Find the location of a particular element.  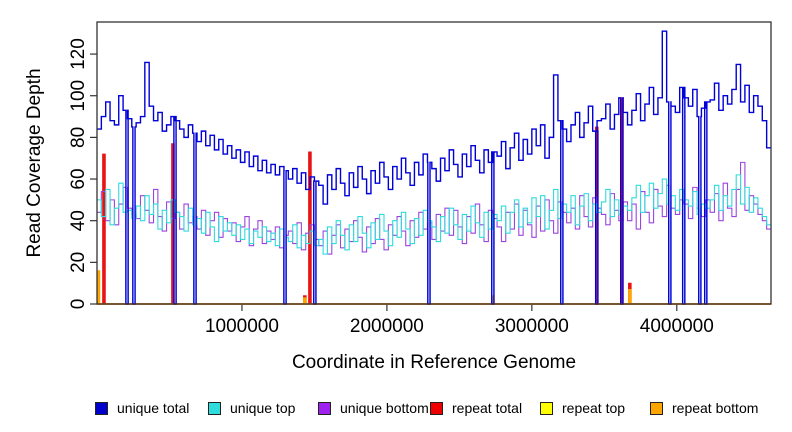

series-repeat-total-line-spike is located at coordinates (104, 229).